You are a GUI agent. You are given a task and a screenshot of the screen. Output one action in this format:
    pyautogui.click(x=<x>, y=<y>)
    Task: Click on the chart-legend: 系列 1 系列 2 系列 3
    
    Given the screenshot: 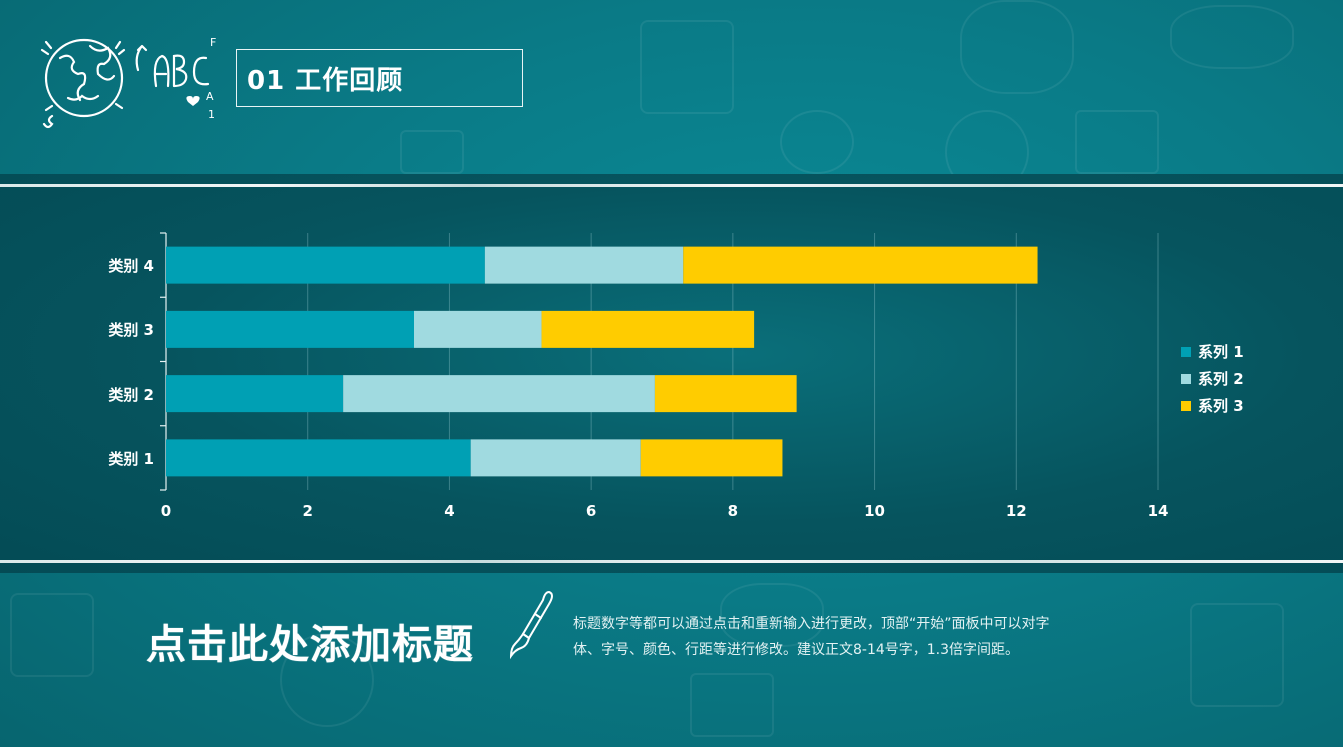 What is the action you would take?
    pyautogui.click(x=1212, y=378)
    